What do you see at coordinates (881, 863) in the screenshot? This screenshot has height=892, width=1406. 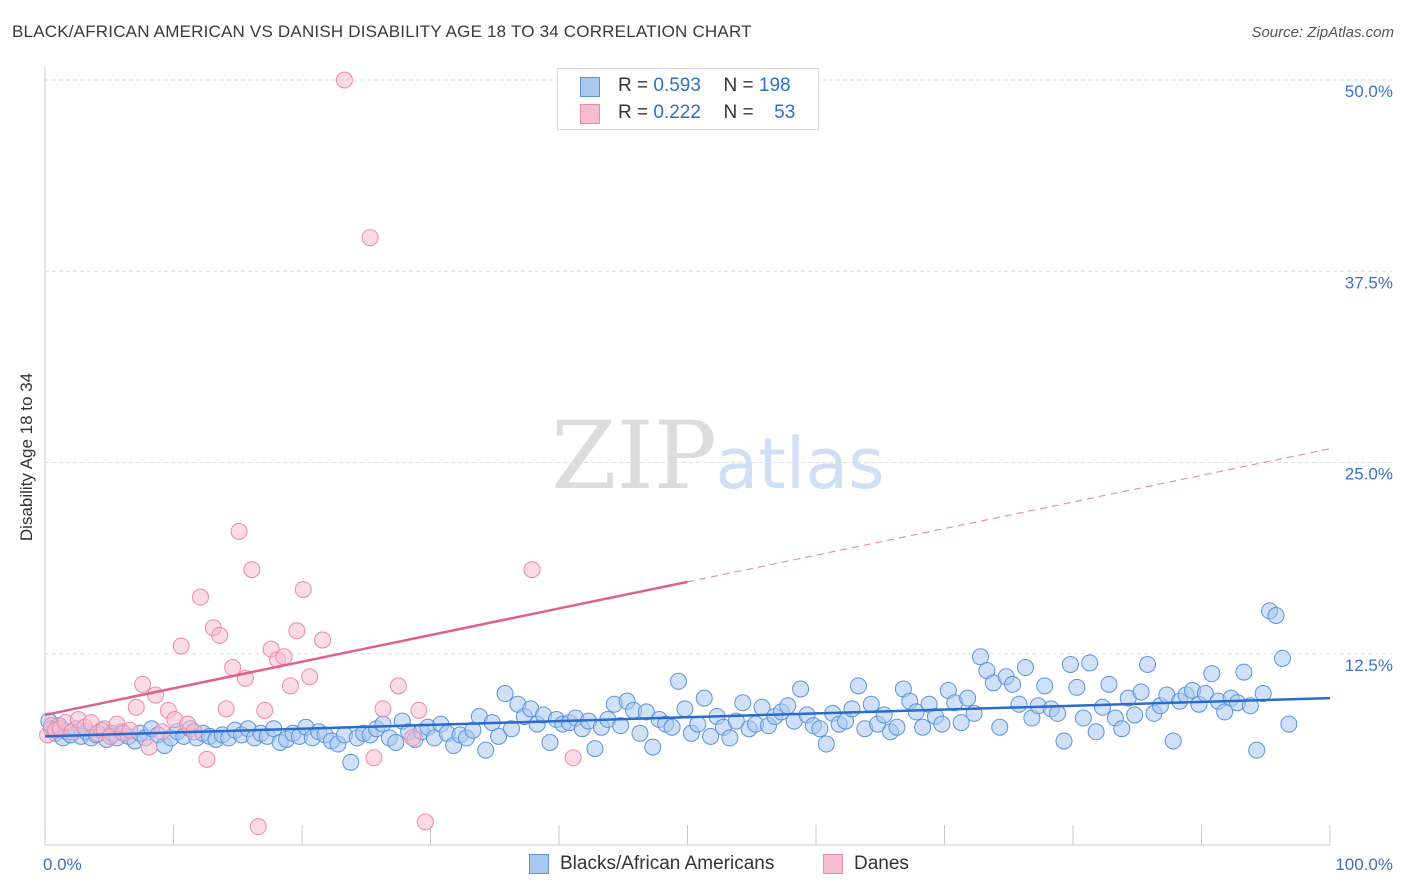 I see `legend-label-danes: Danes` at bounding box center [881, 863].